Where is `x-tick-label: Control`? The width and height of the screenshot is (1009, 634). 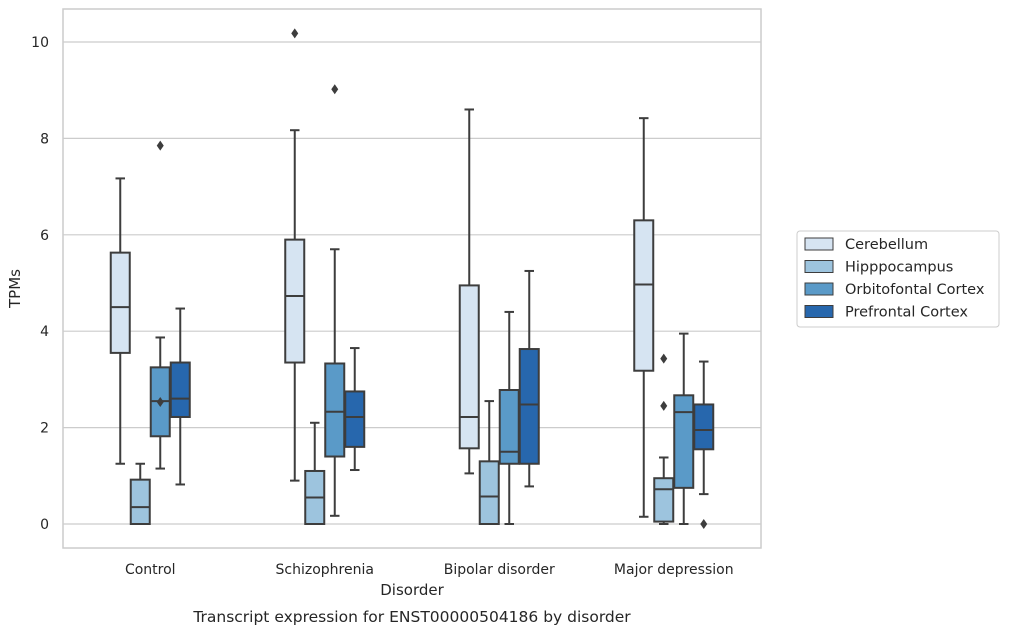 x-tick-label: Control is located at coordinates (150, 570).